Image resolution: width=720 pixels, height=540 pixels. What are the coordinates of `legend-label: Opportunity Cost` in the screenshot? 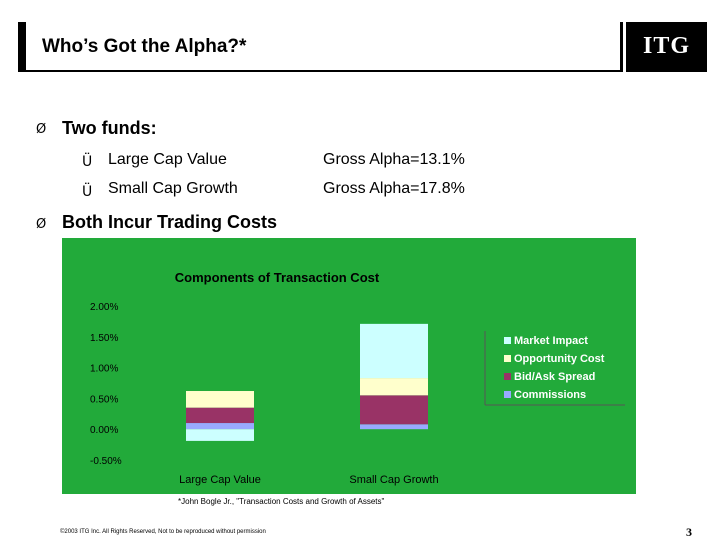 It's located at (559, 359).